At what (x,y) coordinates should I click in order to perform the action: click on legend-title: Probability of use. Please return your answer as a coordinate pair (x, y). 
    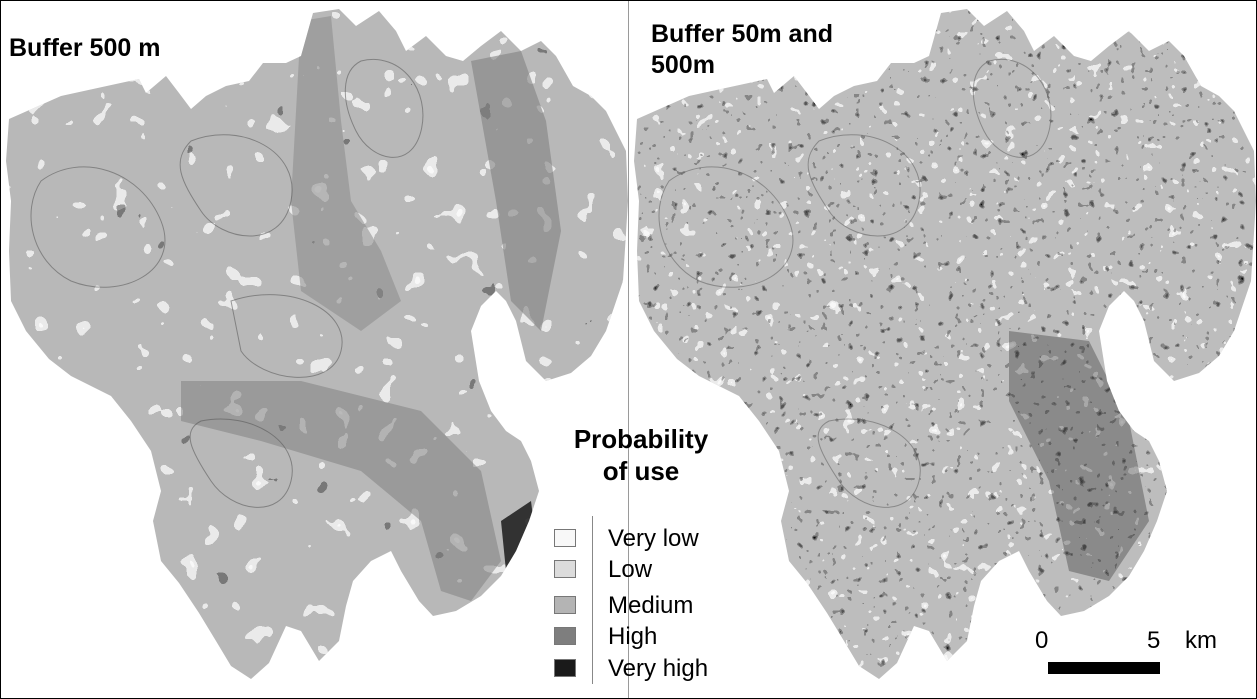
    Looking at the image, I should click on (641, 455).